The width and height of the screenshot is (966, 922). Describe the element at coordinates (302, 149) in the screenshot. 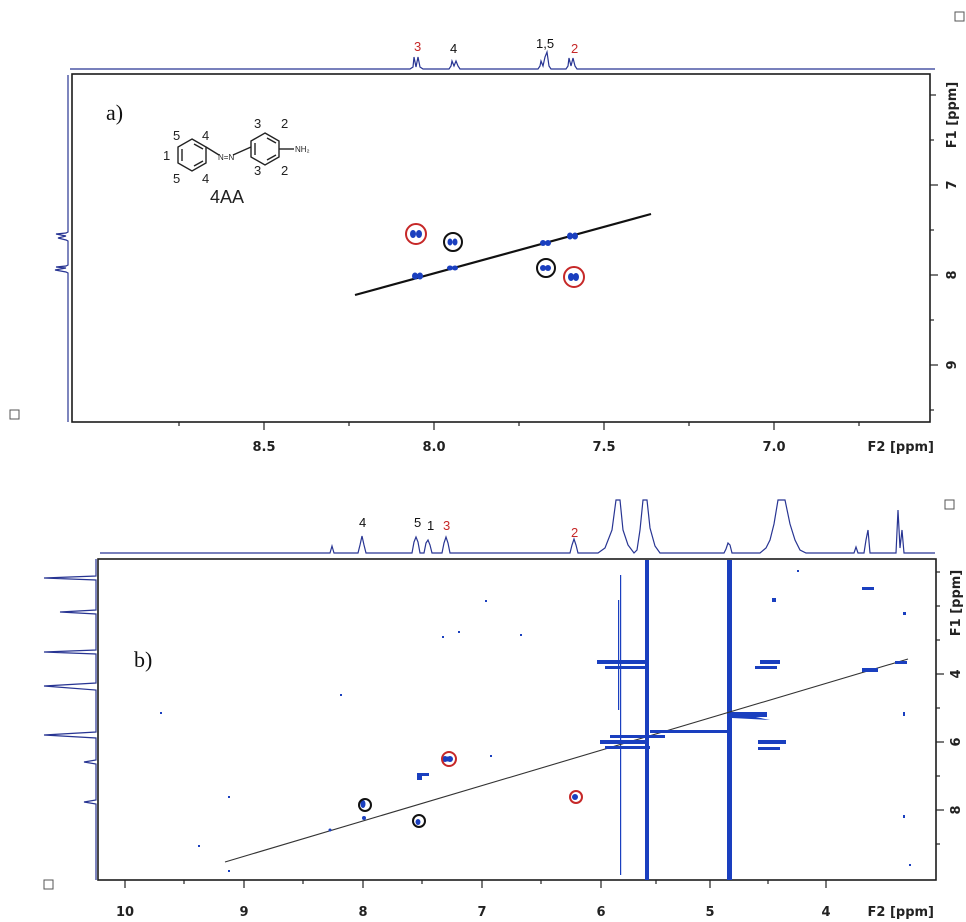

I see `nh2-label: NH₂` at that location.